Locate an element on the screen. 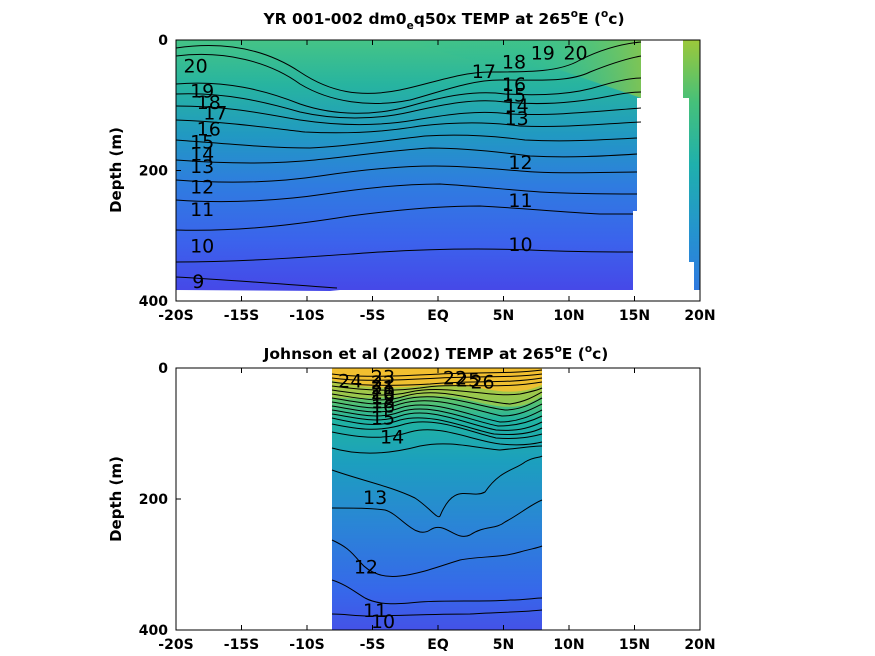 The image size is (875, 656). contour-lines is located at coordinates (437, 493).